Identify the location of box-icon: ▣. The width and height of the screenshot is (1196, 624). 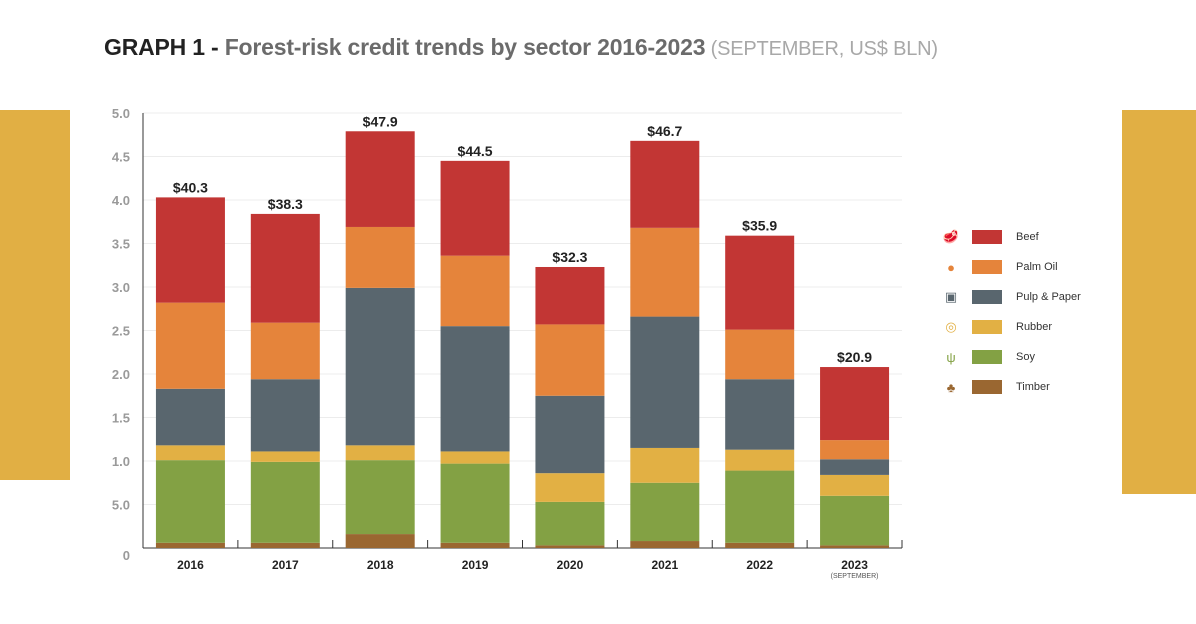
(951, 296).